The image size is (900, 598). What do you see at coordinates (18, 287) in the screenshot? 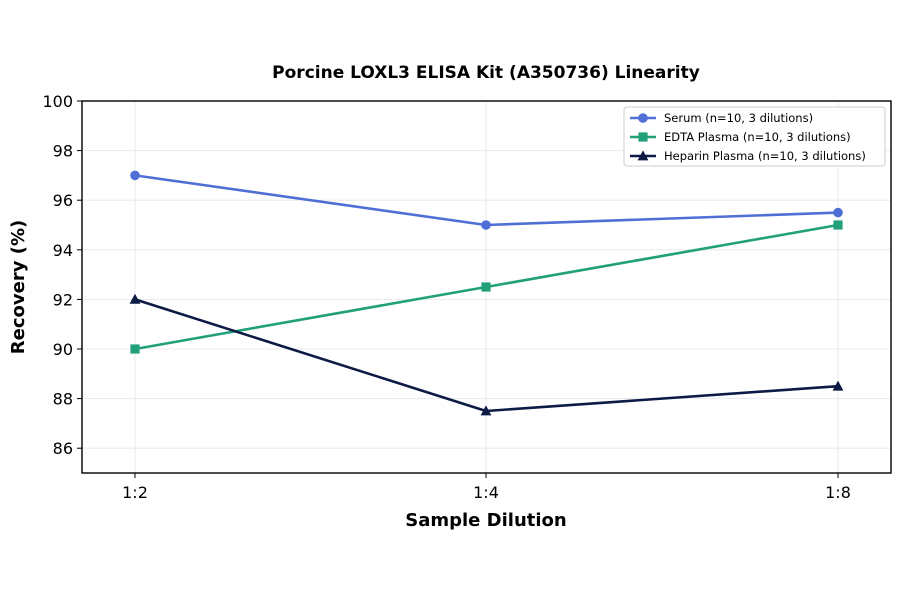
I see `y-axis-label: Recovery (%)` at bounding box center [18, 287].